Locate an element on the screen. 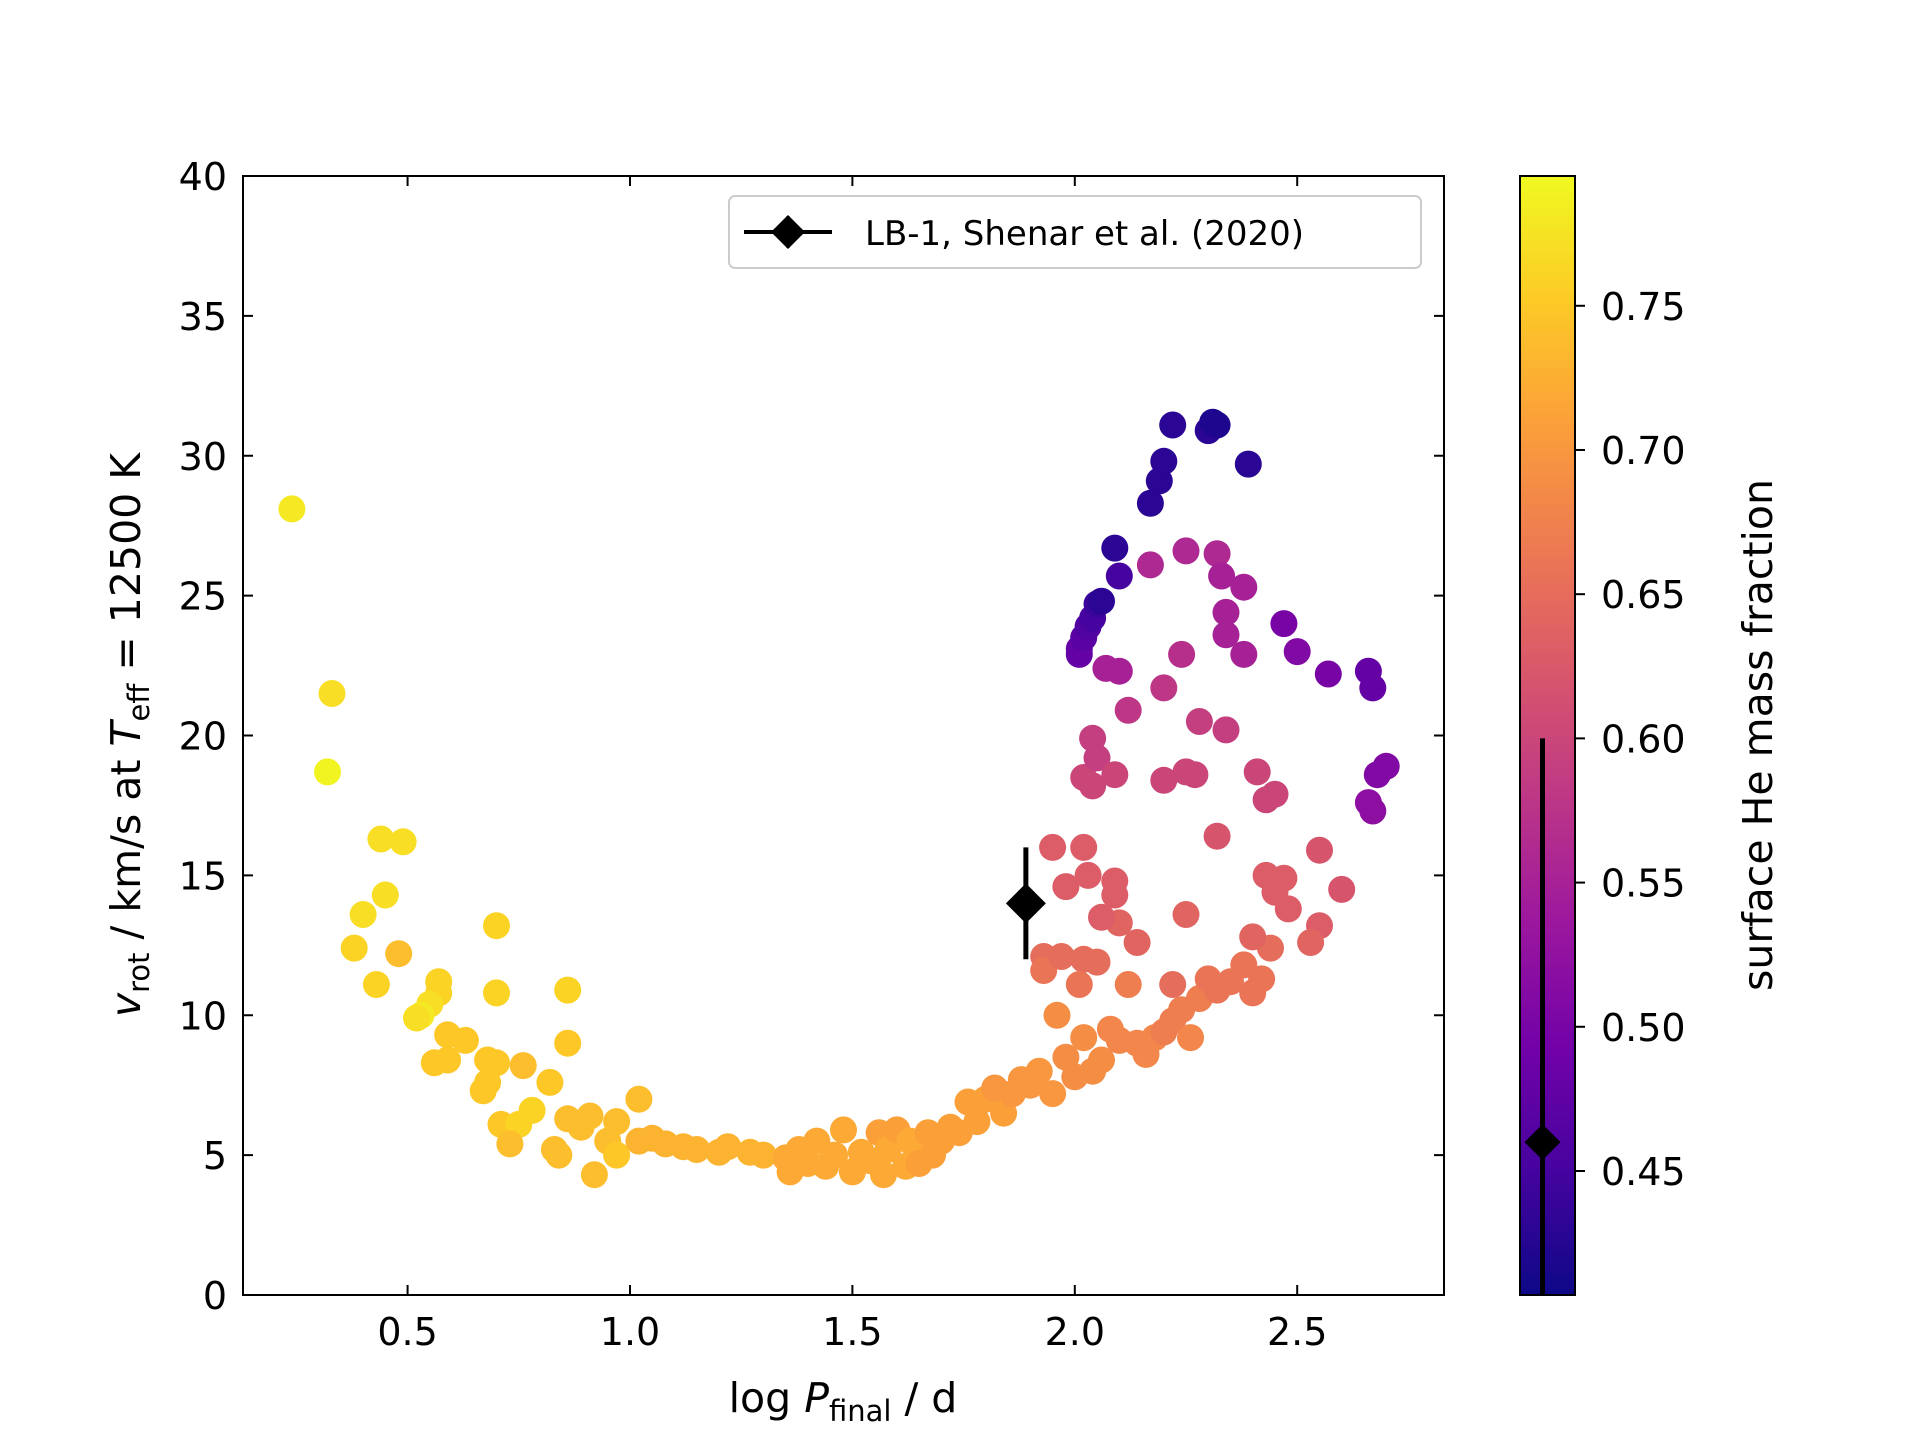  colorbar-tick-label: 0.60 is located at coordinates (1643, 739).